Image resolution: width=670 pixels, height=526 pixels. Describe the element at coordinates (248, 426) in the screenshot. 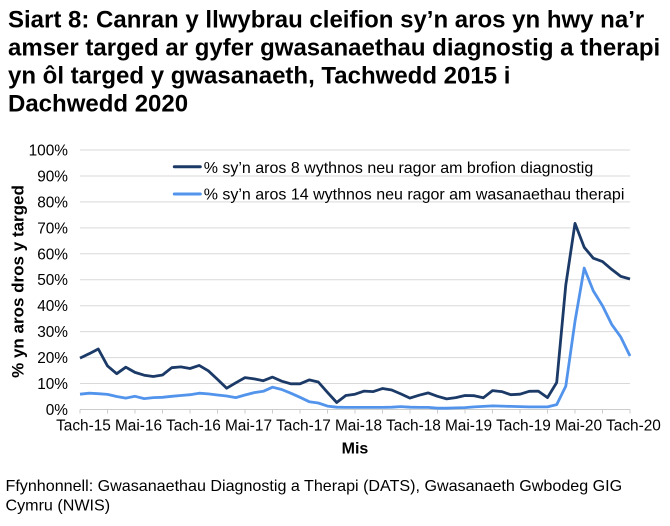

I see `svg-text: Mai-17` at that location.